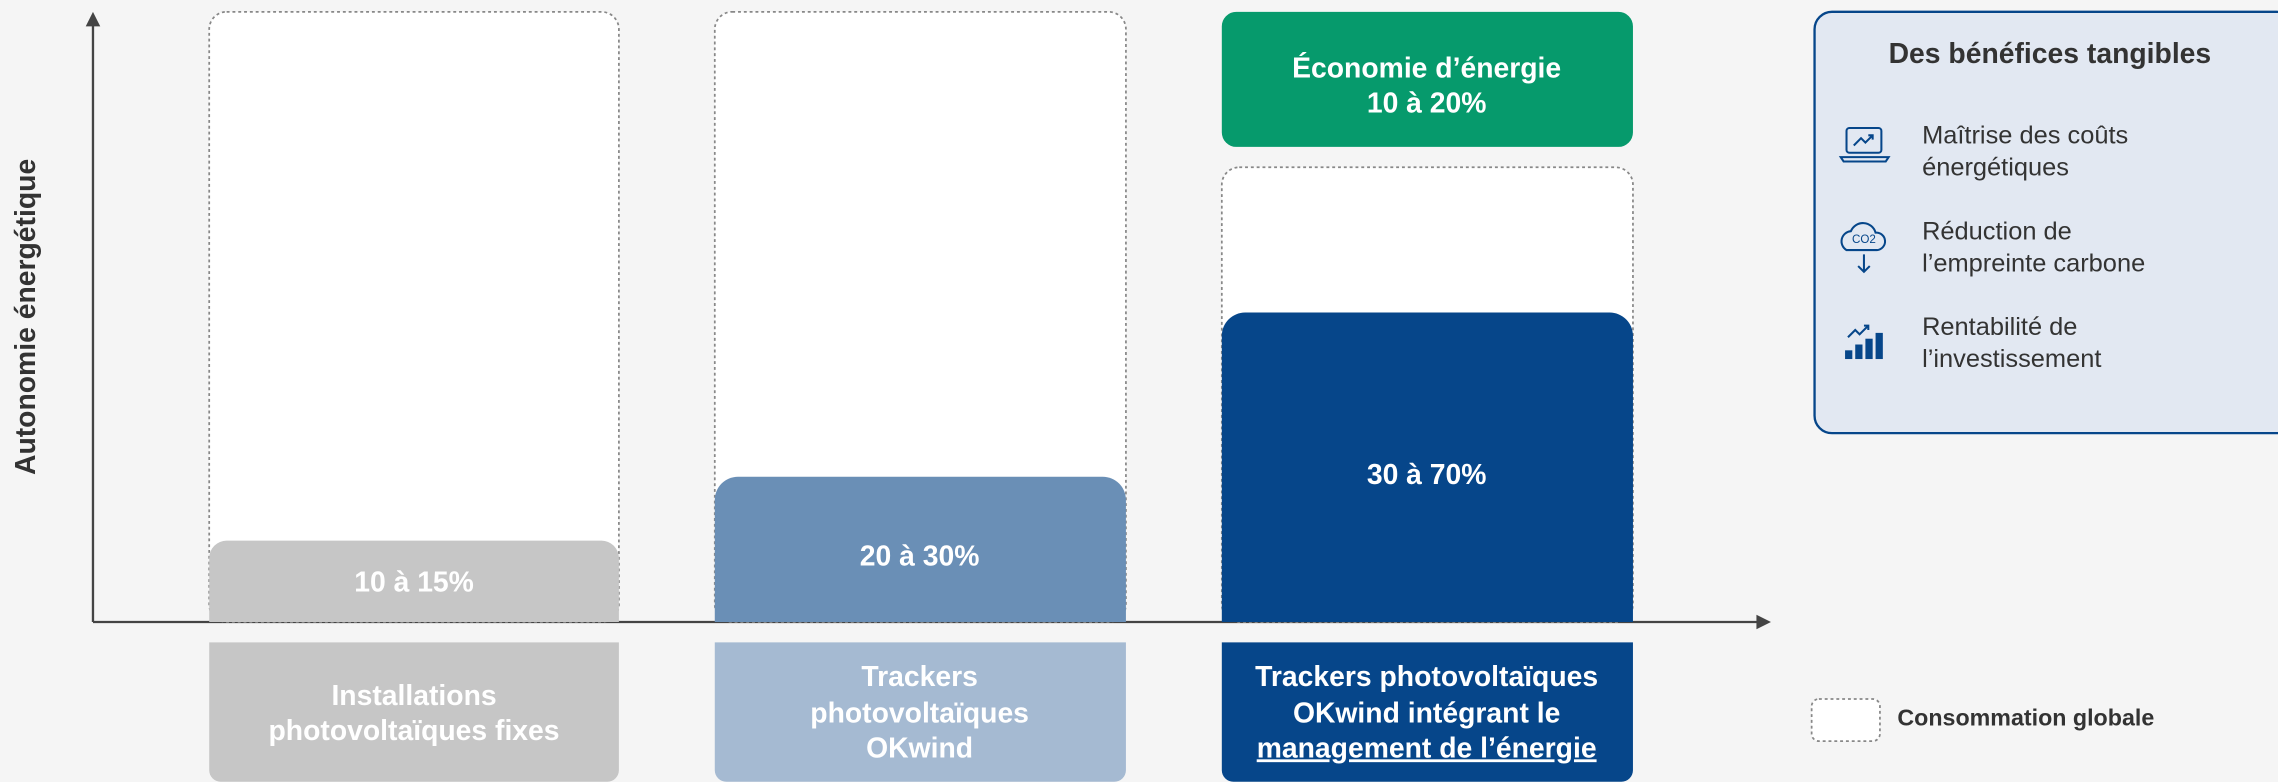  What do you see at coordinates (1999, 327) in the screenshot?
I see `benefit-text: Rentabilité de` at bounding box center [1999, 327].